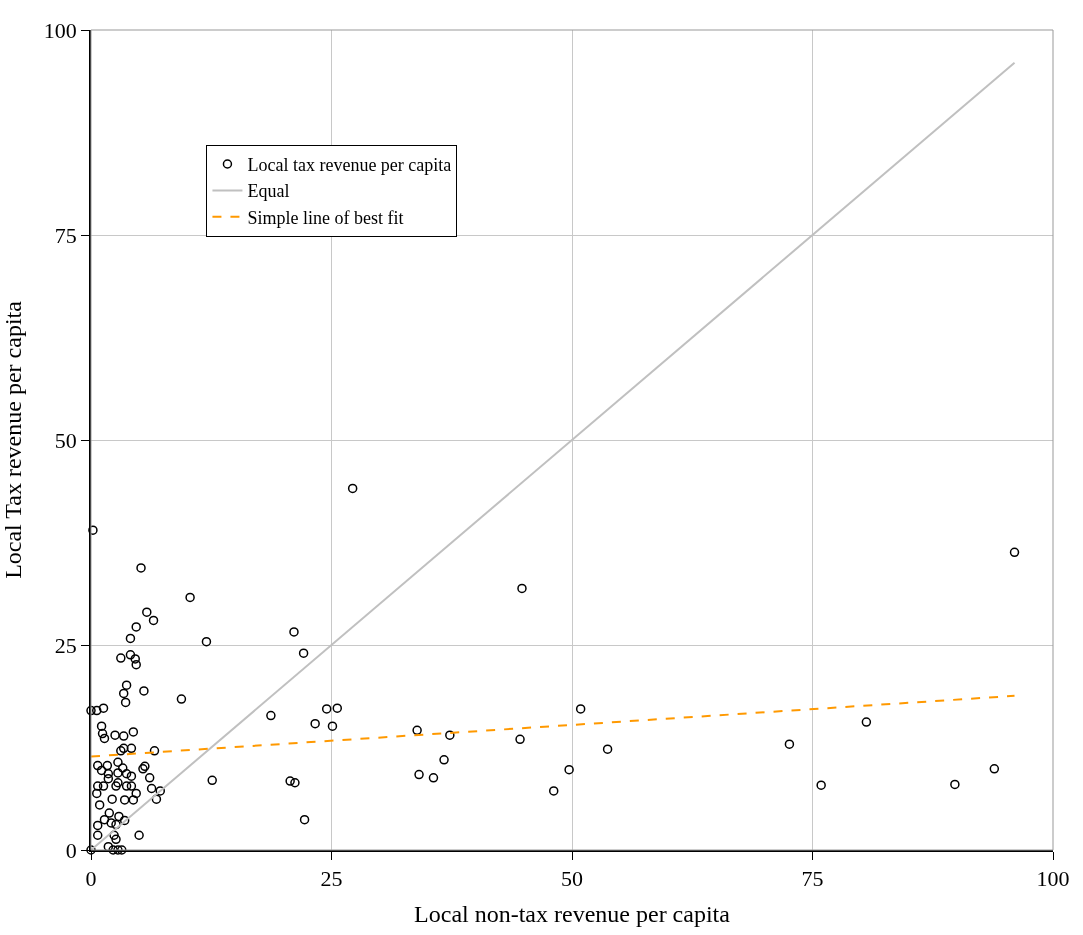  I want to click on legend-label: Simple line of best fit, so click(325, 217).